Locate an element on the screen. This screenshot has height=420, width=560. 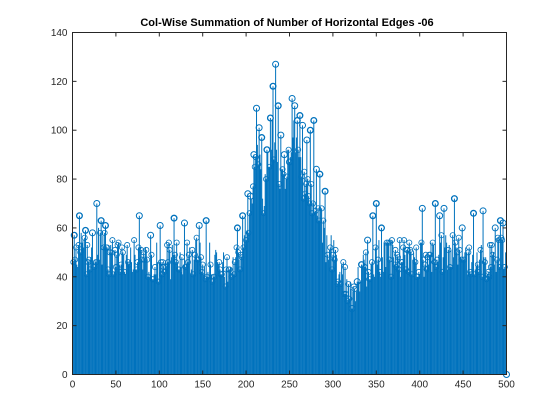
x-tick-label: 400 is located at coordinates (419, 385).